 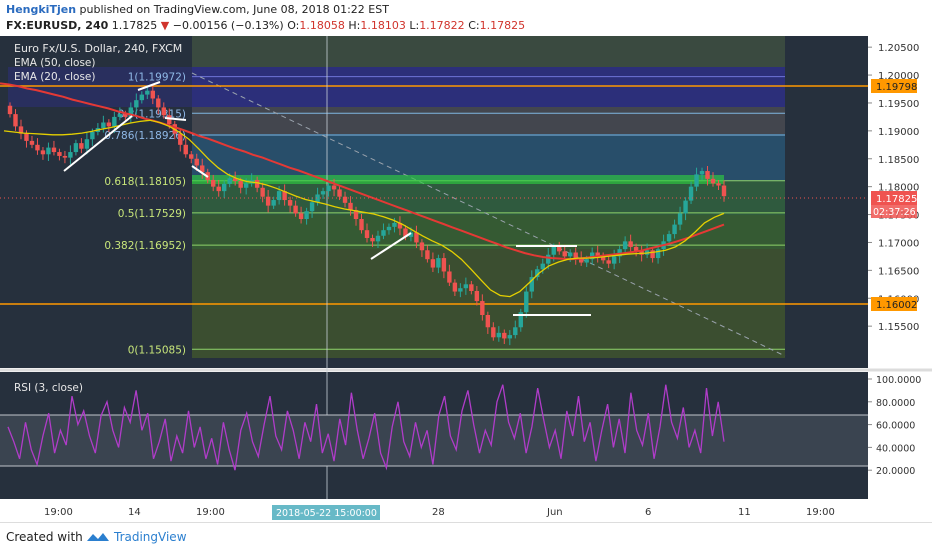 What do you see at coordinates (488, 51) in the screenshot?
I see `fib-zone-top` at bounding box center [488, 51].